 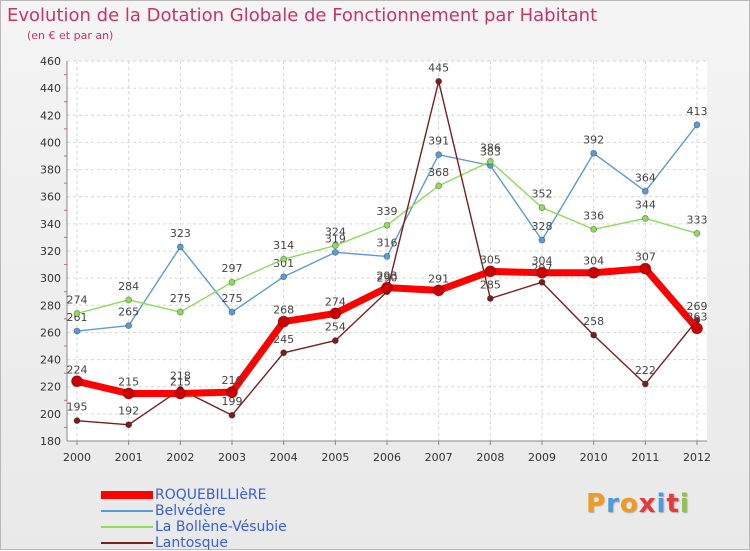 I want to click on y-tick-label: 320, so click(x=50, y=251).